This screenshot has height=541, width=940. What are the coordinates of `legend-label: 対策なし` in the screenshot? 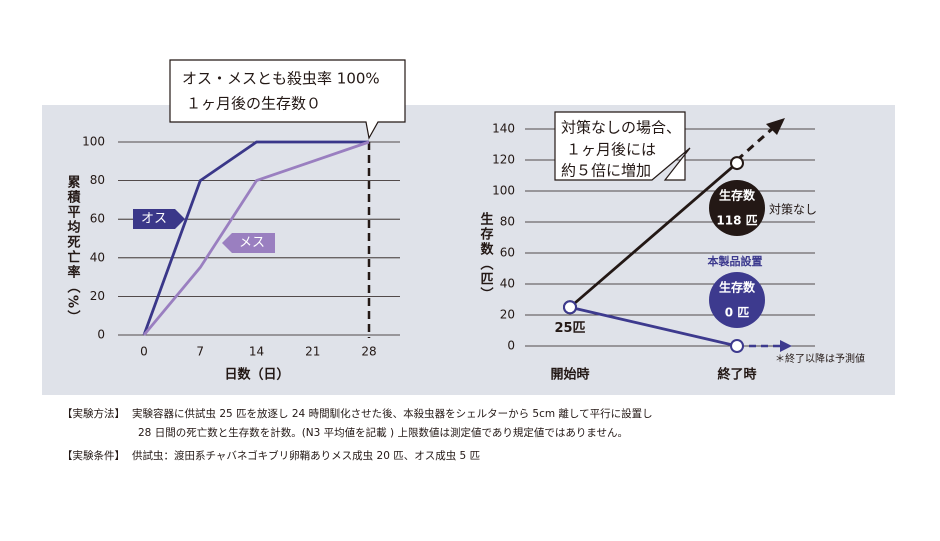 It's located at (793, 210).